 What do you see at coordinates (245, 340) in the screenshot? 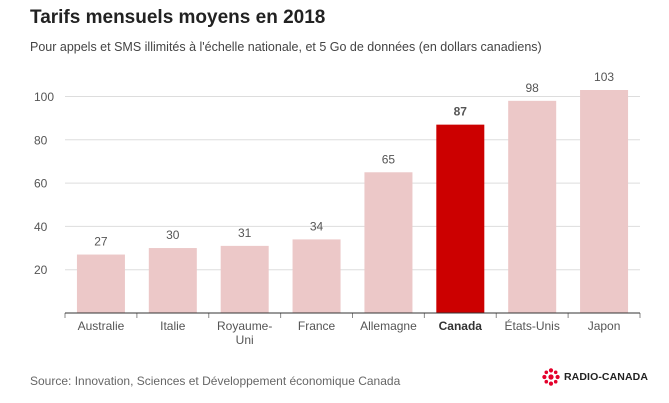
I see `x-tick-label: Uni` at bounding box center [245, 340].